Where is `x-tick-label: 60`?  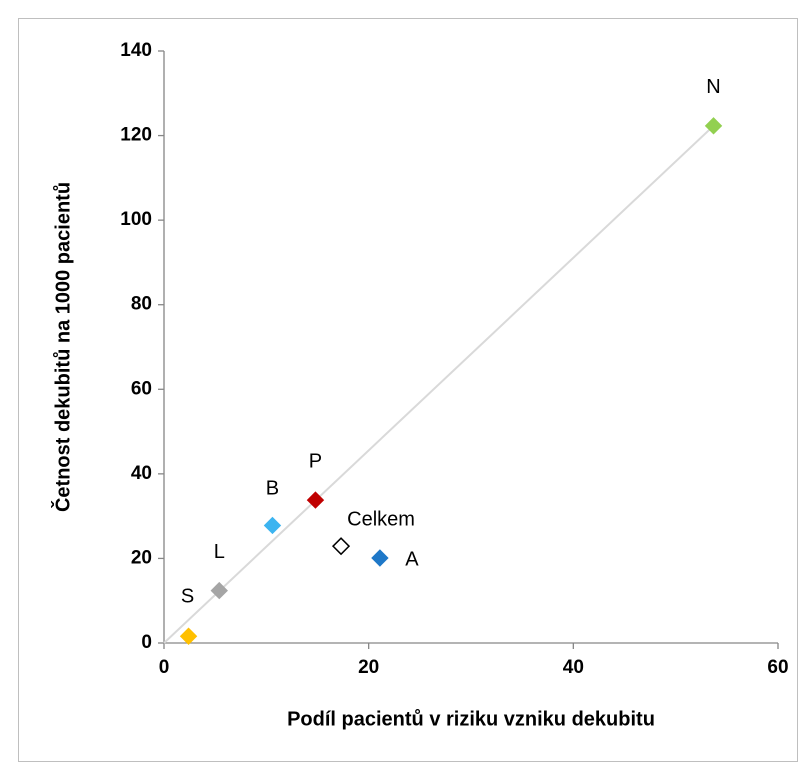 x-tick-label: 60 is located at coordinates (777, 667).